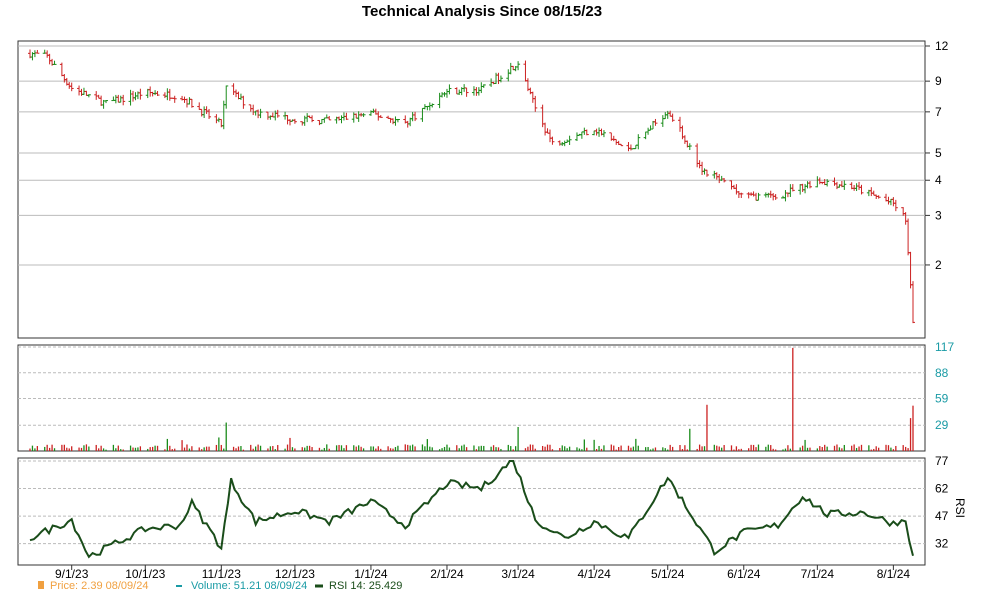  What do you see at coordinates (938, 112) in the screenshot?
I see `price-tick-label: 7` at bounding box center [938, 112].